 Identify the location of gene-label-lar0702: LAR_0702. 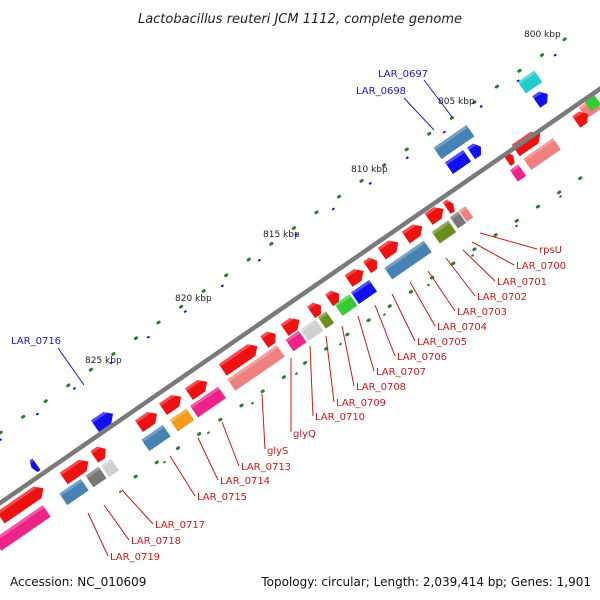
(502, 297).